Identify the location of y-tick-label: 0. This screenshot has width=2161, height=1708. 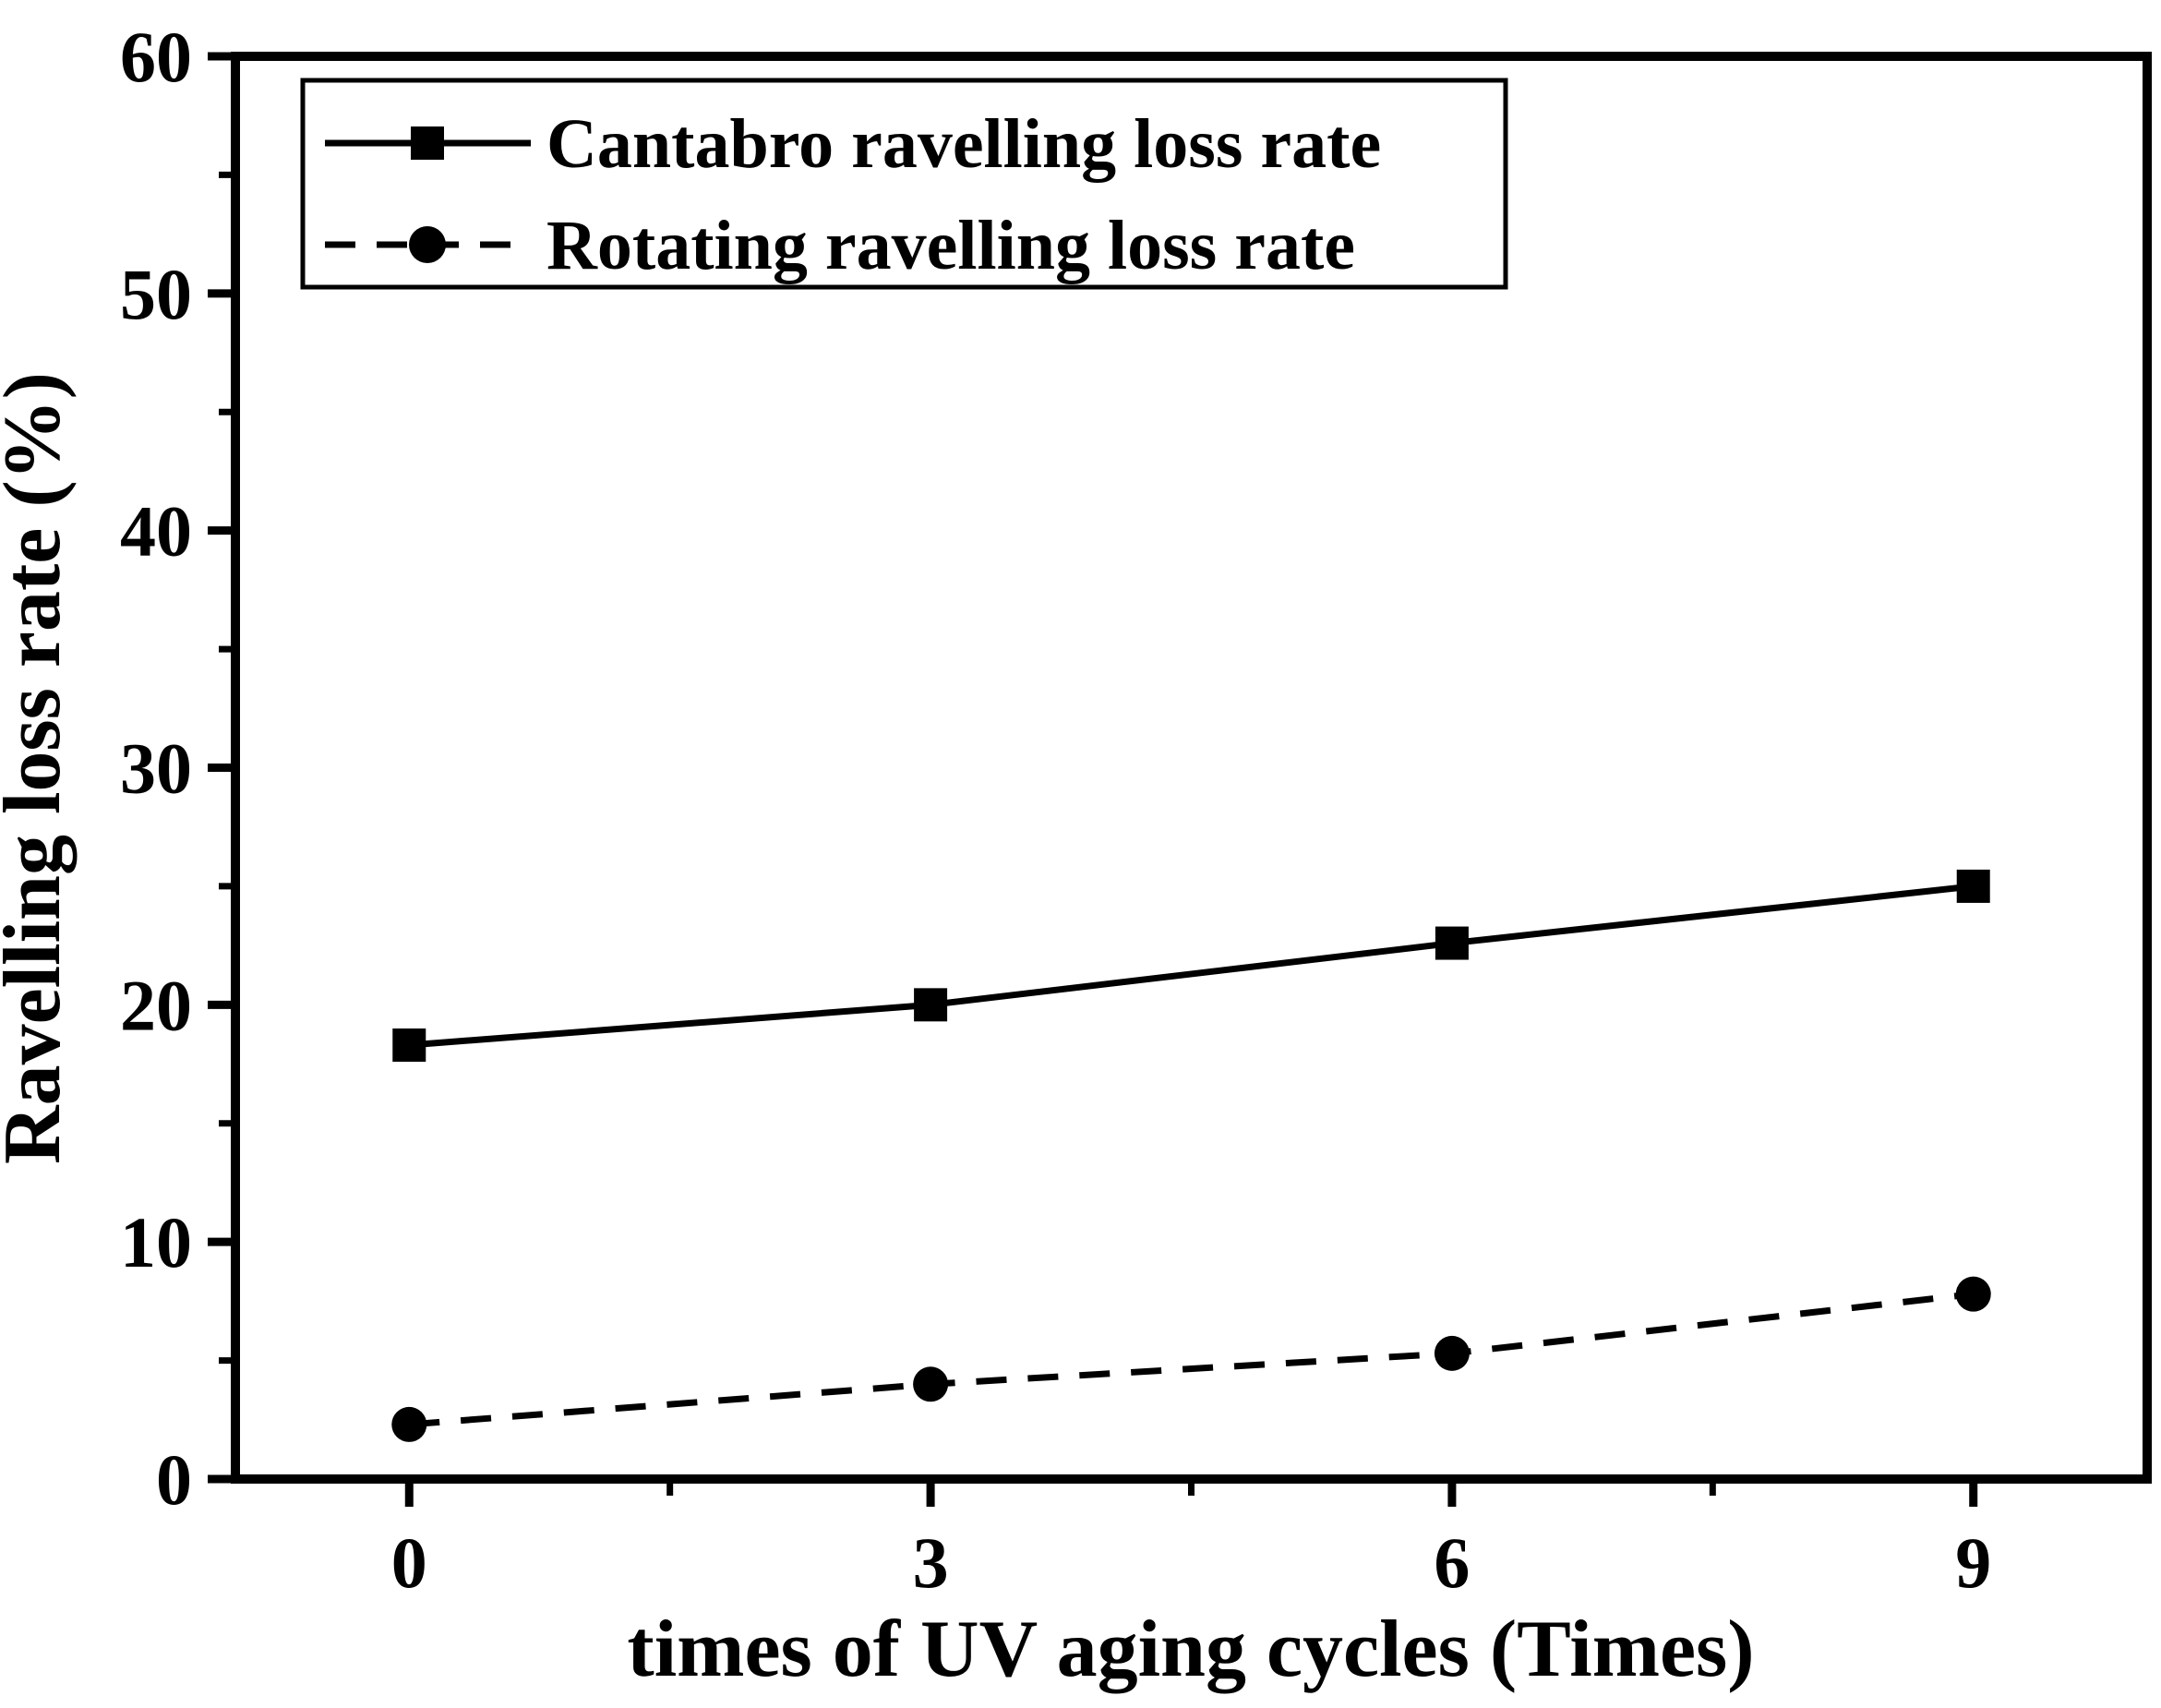
(174, 1479).